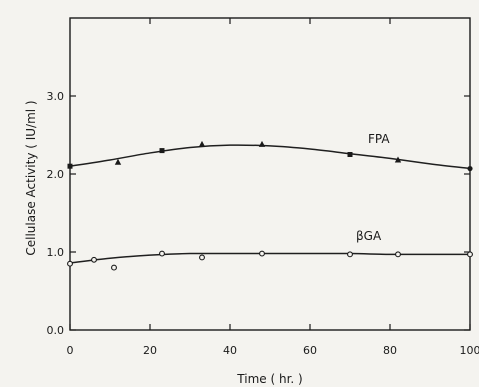  What do you see at coordinates (269, 379) in the screenshot?
I see `x-axis-title: Time ( hr. )` at bounding box center [269, 379].